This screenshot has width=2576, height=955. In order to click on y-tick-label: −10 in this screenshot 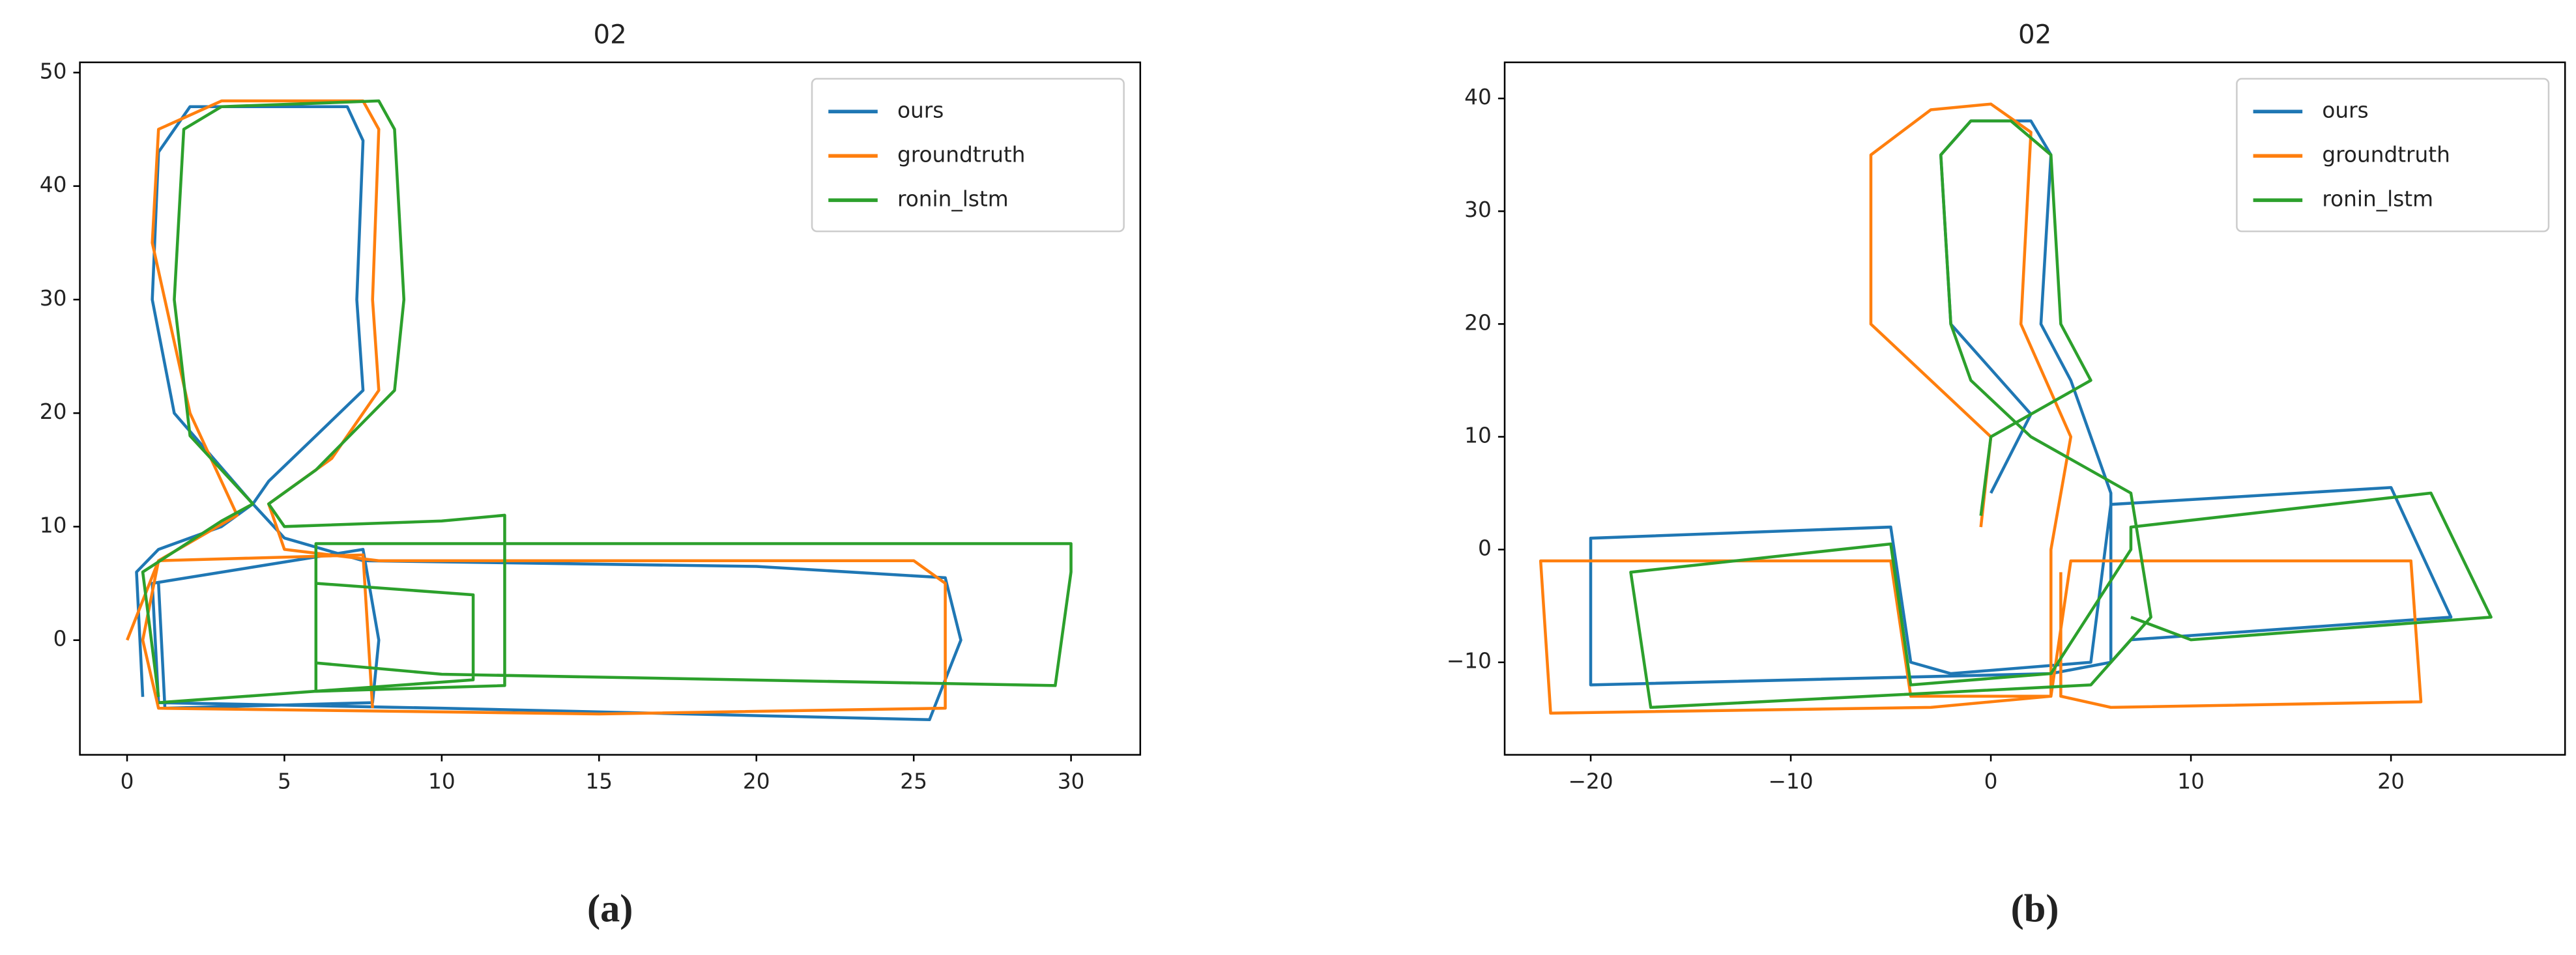, I will do `click(1469, 661)`.